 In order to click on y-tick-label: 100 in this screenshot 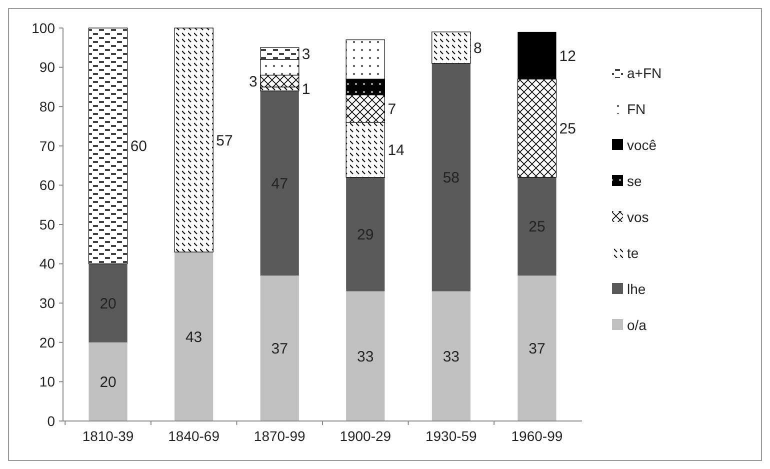, I will do `click(44, 28)`.